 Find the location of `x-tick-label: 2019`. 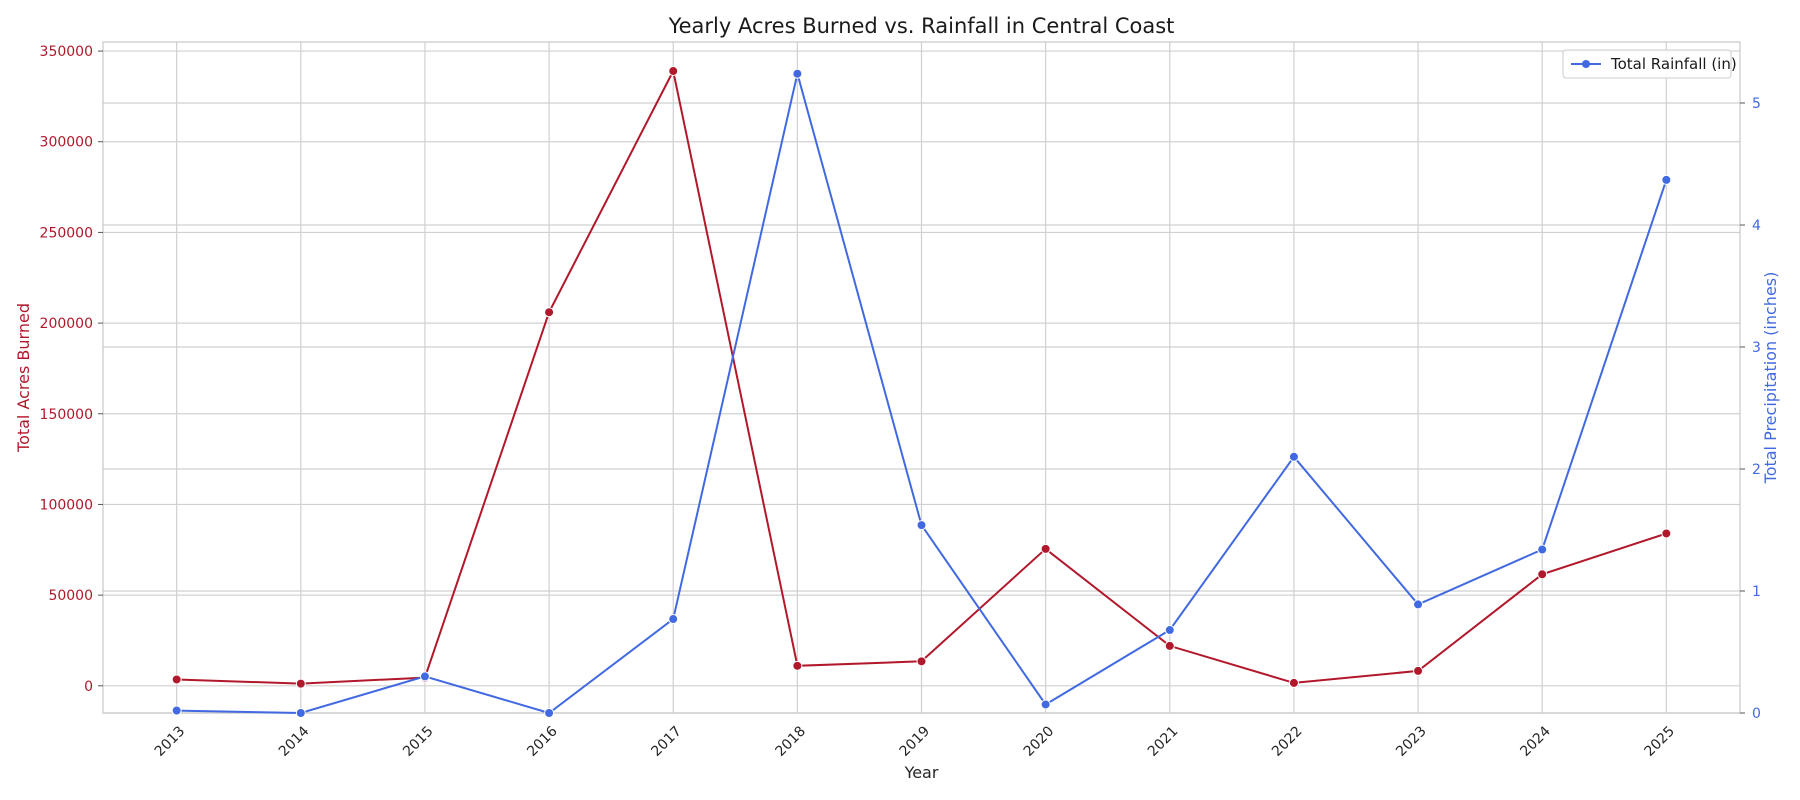

x-tick-label: 2019 is located at coordinates (915, 741).